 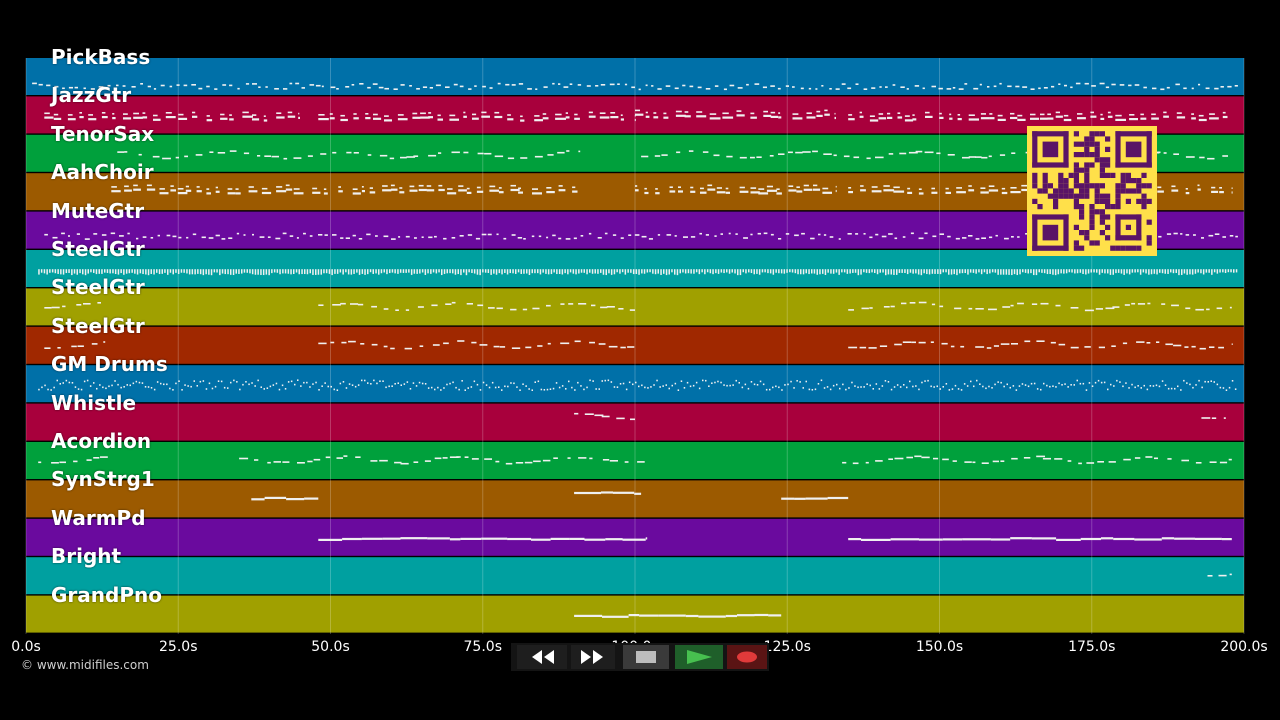 I want to click on play-button, so click(x=699, y=657).